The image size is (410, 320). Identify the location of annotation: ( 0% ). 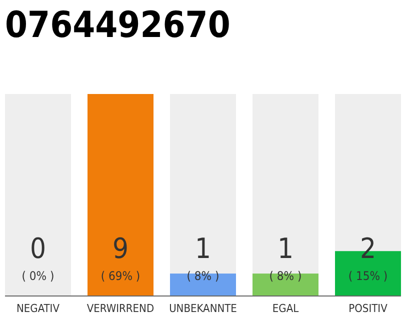
(38, 276).